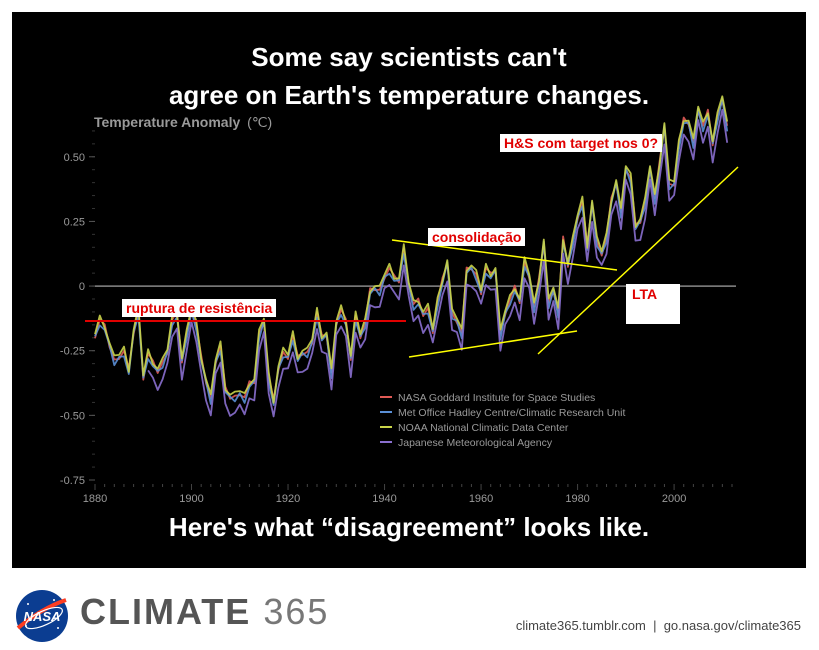 The width and height of the screenshot is (819, 650). I want to click on legend-label: Japanese Meteorological Agency, so click(475, 443).